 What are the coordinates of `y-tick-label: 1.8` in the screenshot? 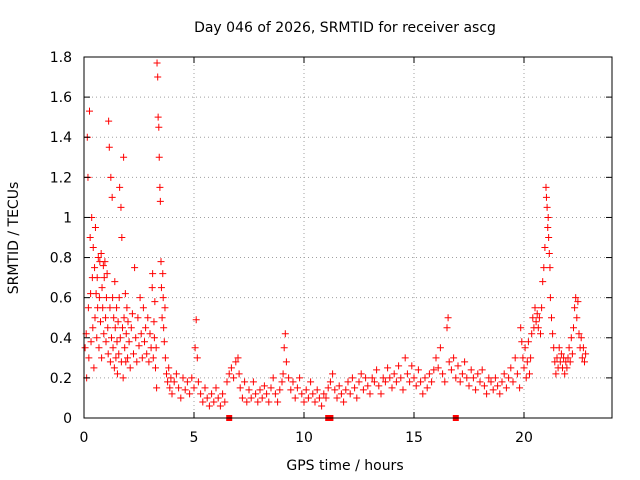 It's located at (61, 58).